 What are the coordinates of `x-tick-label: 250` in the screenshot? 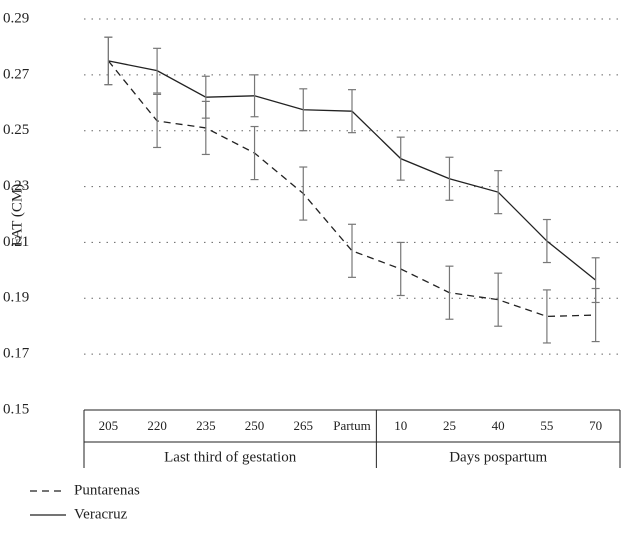 It's located at (255, 425).